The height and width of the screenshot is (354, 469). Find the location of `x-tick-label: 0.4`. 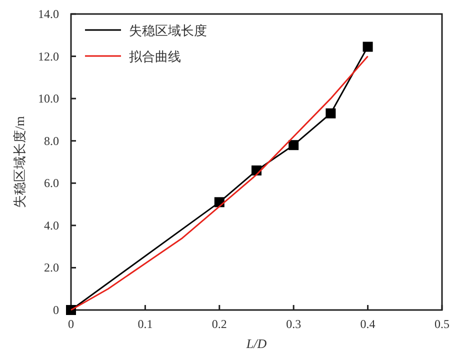

x-tick-label: 0.4 is located at coordinates (368, 324).